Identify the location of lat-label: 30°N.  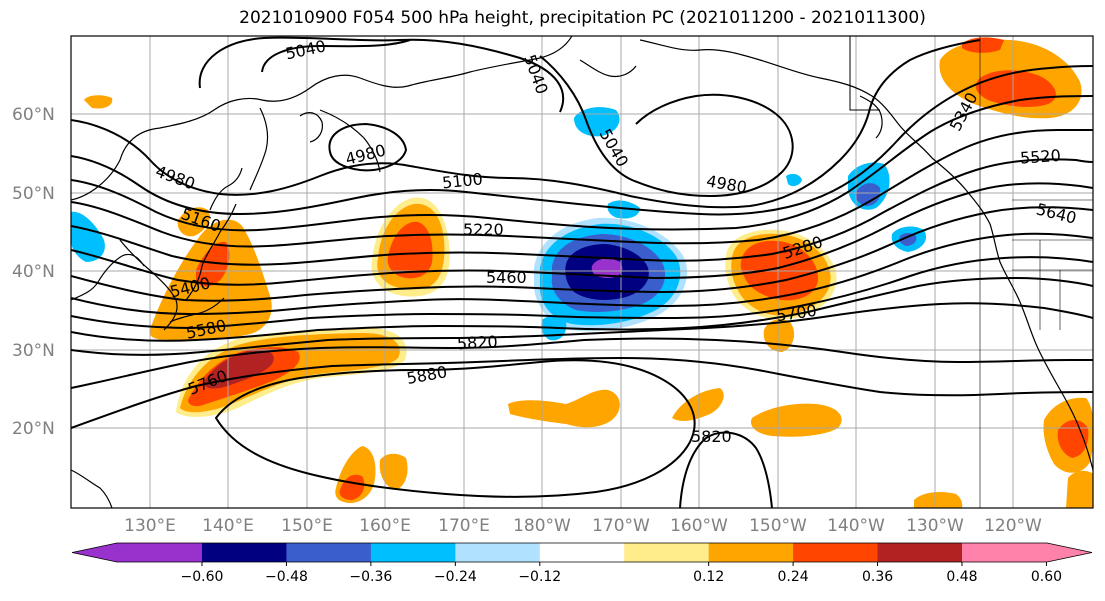
(33, 351).